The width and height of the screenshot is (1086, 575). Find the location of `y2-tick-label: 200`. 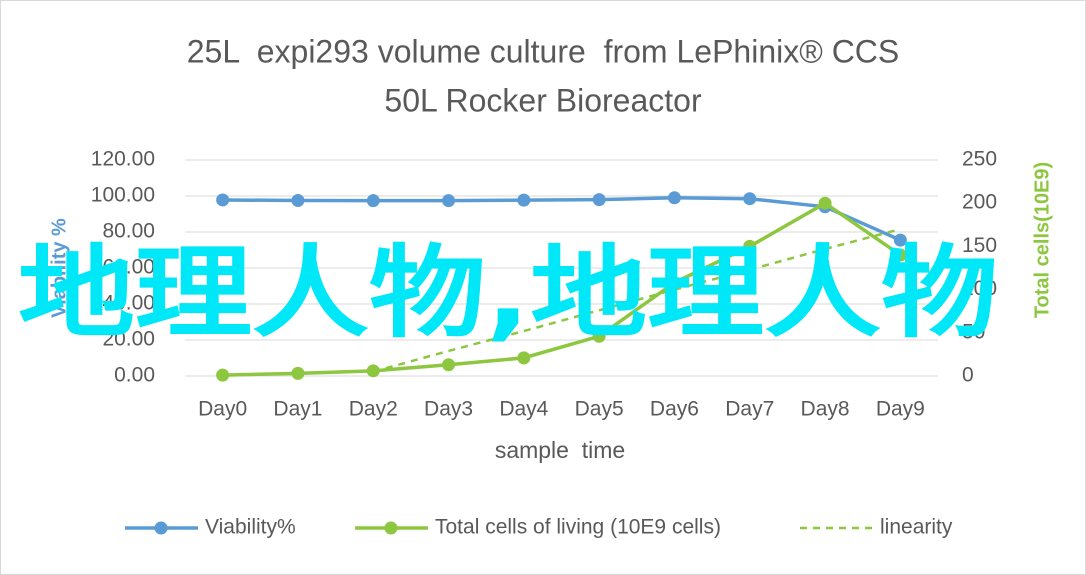

y2-tick-label: 200 is located at coordinates (979, 202).